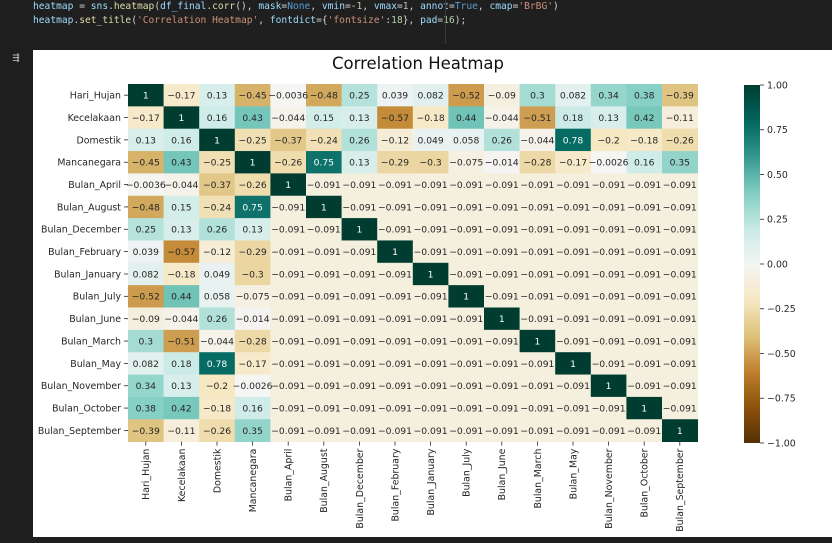  Describe the element at coordinates (395, 163) in the screenshot. I see `cell-annotation: −0.29` at that location.